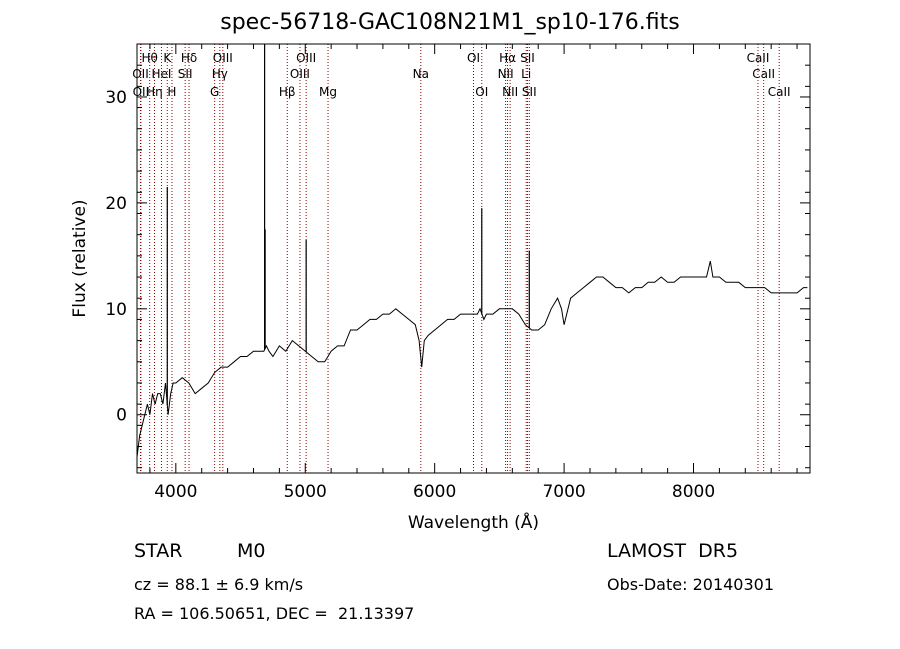  Describe the element at coordinates (328, 92) in the screenshot. I see `line-marker-label: Mg` at that location.